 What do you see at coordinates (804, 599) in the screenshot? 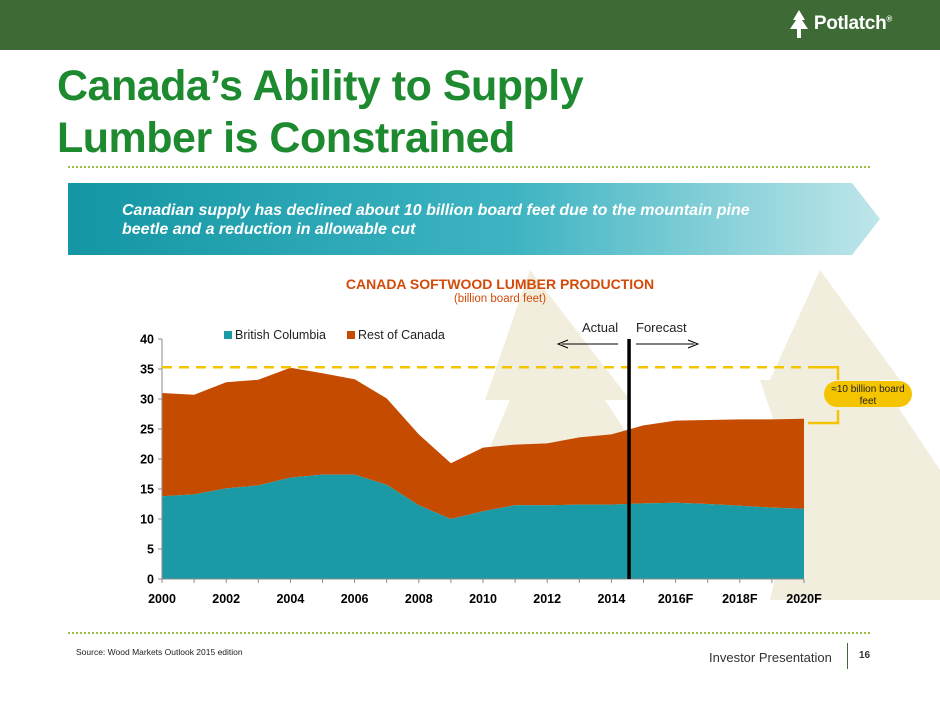
I see `x-tick-label: 2020F` at bounding box center [804, 599].